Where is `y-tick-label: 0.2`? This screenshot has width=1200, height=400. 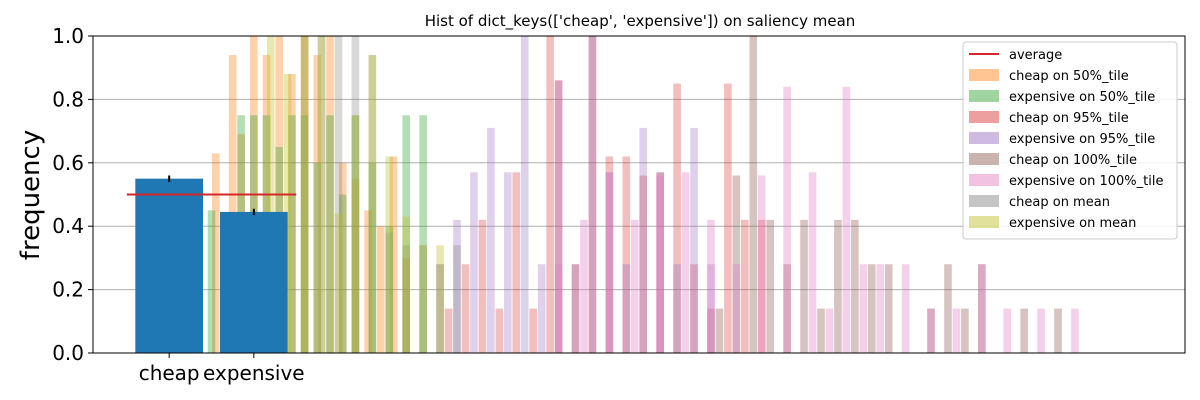
y-tick-label: 0.2 is located at coordinates (68, 290).